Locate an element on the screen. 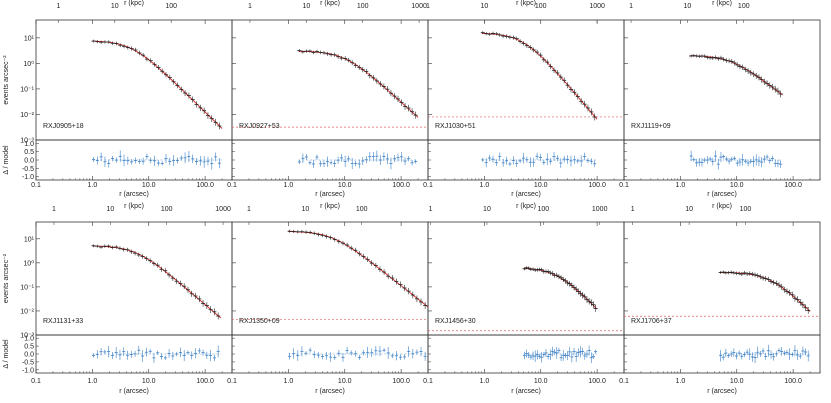 Image resolution: width=831 pixels, height=403 pixels. panel-5-xlabel: r (arcsec) is located at coordinates (330, 391).